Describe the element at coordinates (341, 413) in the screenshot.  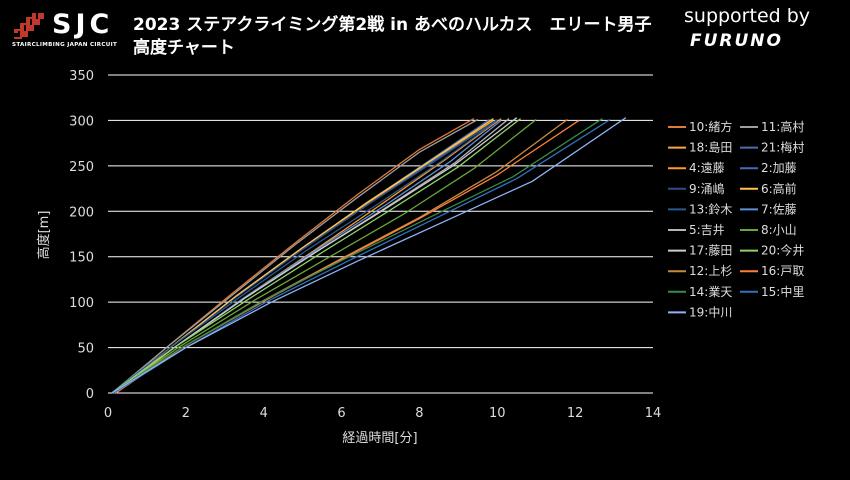
I see `x-tick-label: 6` at that location.